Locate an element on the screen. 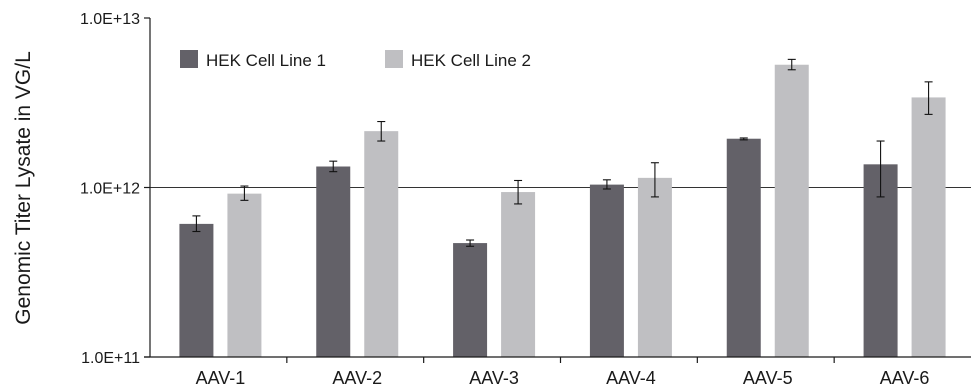  y-tick-label: 1.0E+13 is located at coordinates (110, 19).